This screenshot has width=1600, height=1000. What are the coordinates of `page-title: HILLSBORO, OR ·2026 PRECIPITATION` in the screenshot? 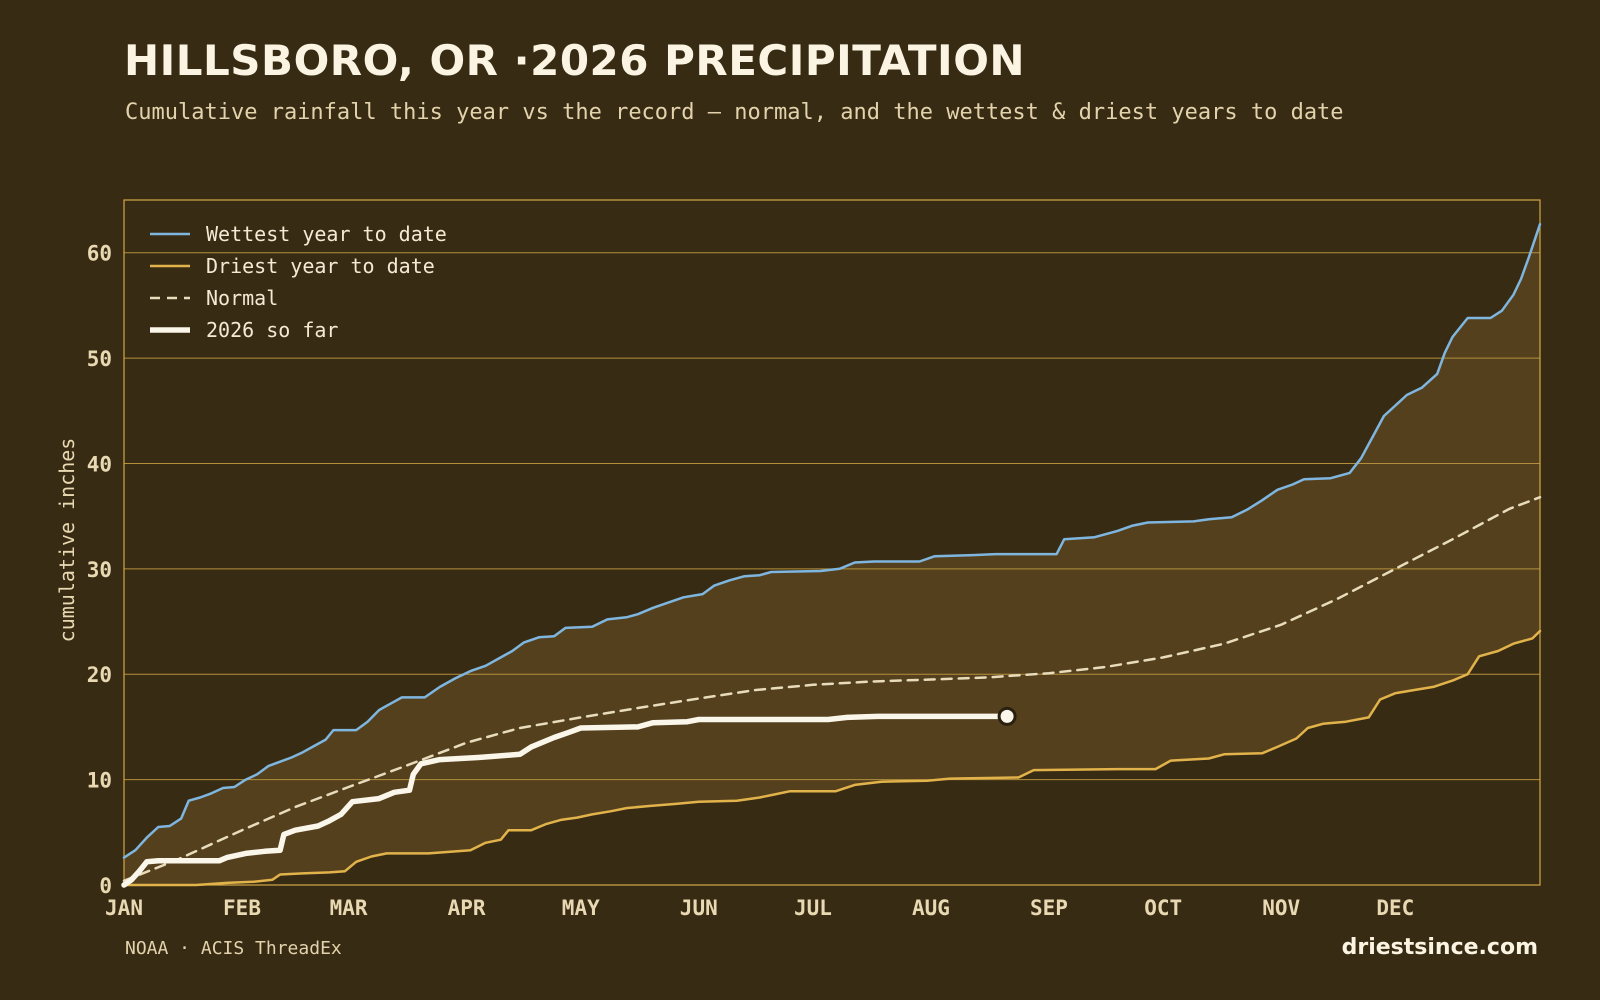 It's located at (575, 60).